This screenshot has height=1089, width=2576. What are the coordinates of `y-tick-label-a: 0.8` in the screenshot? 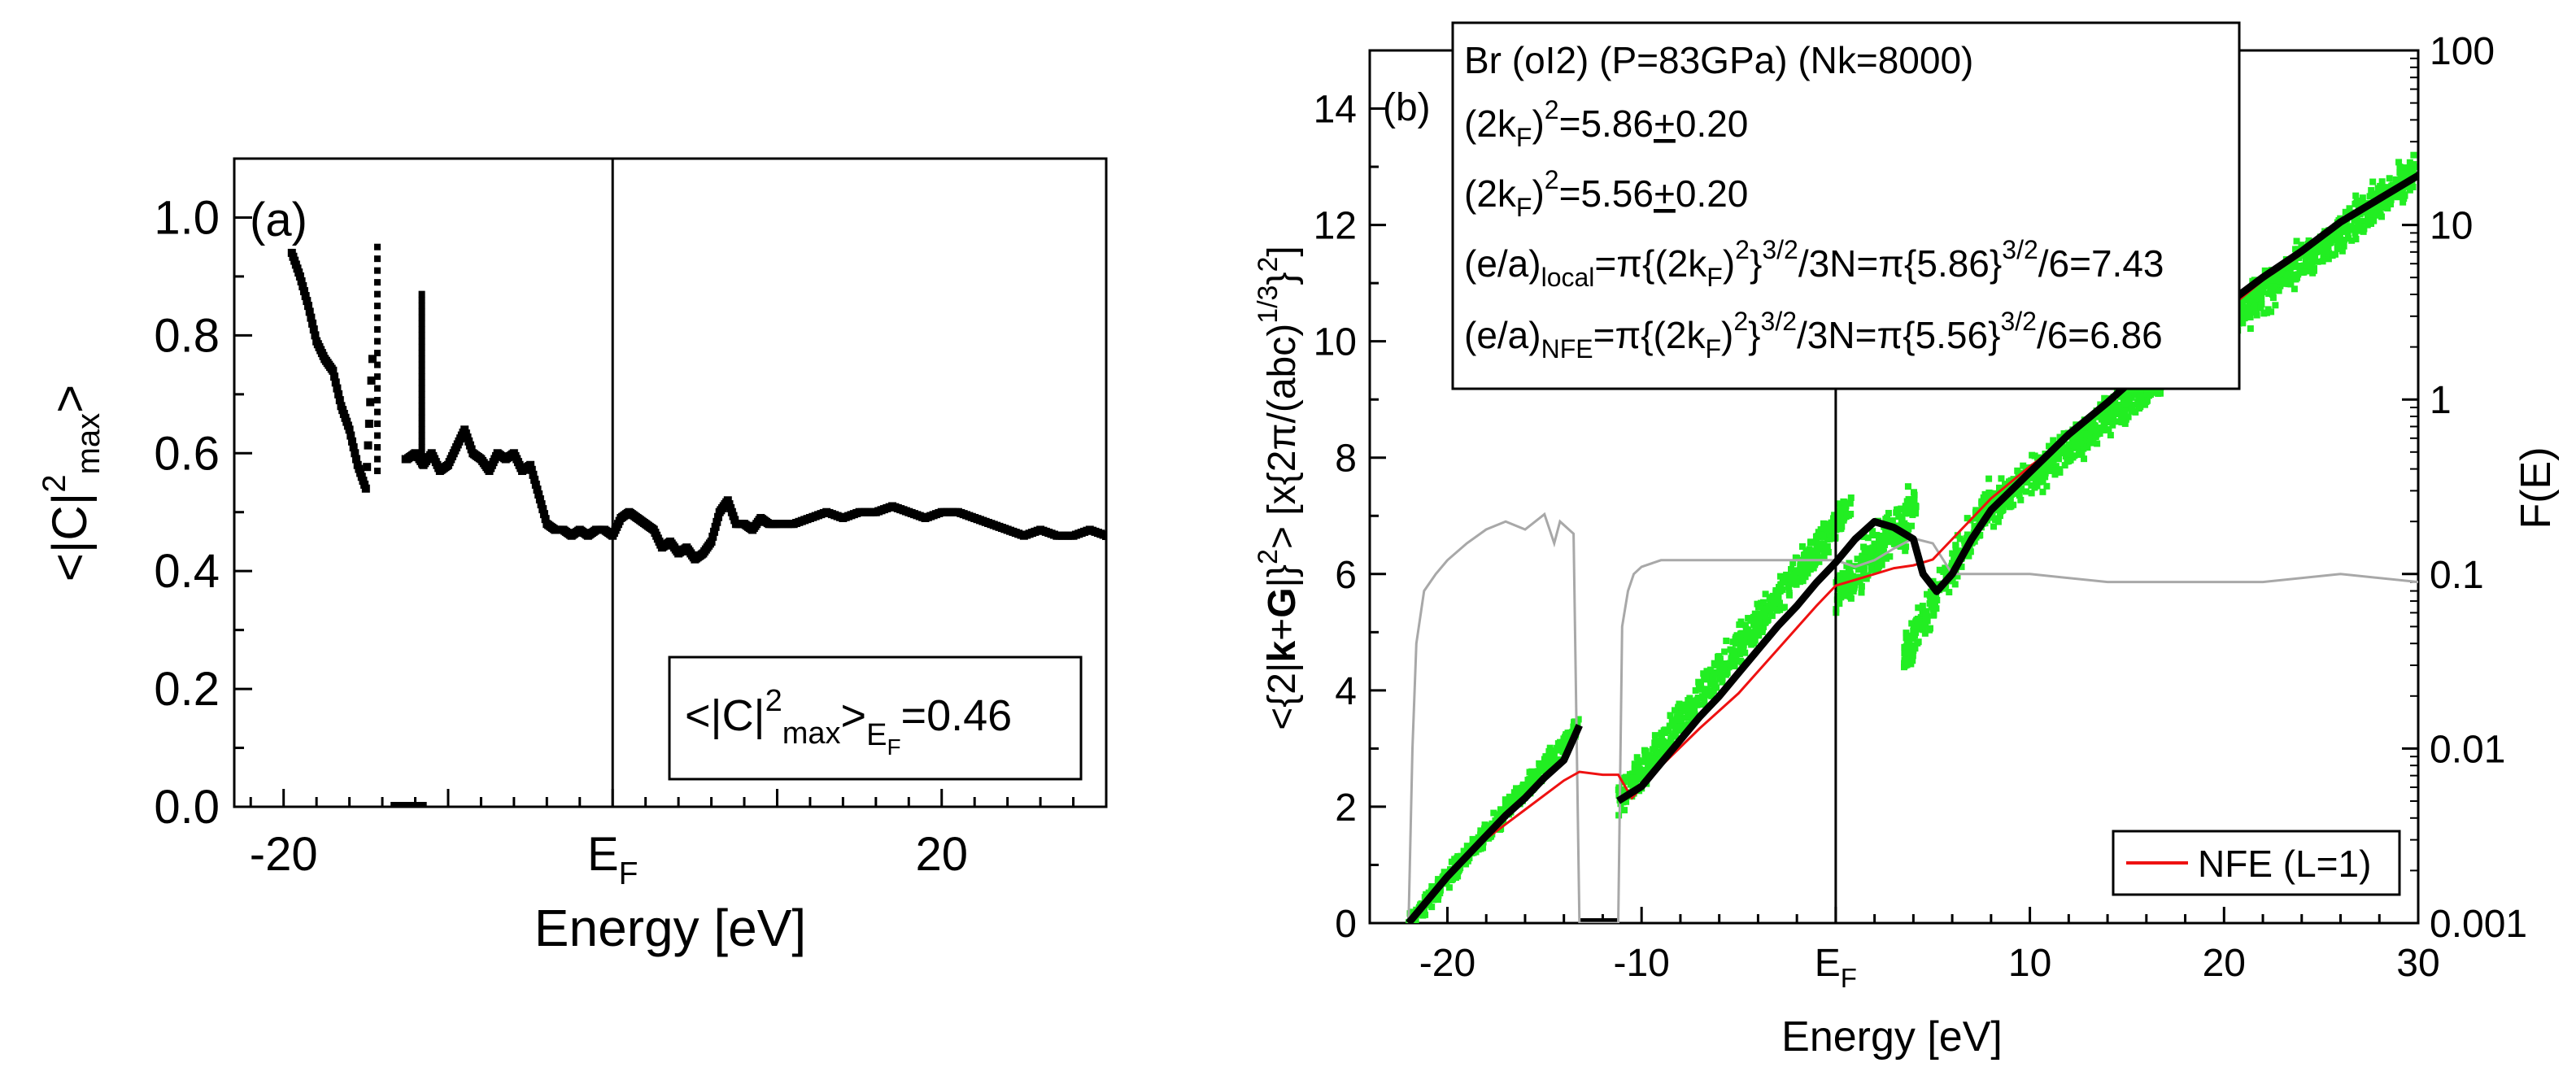 It's located at (187, 335).